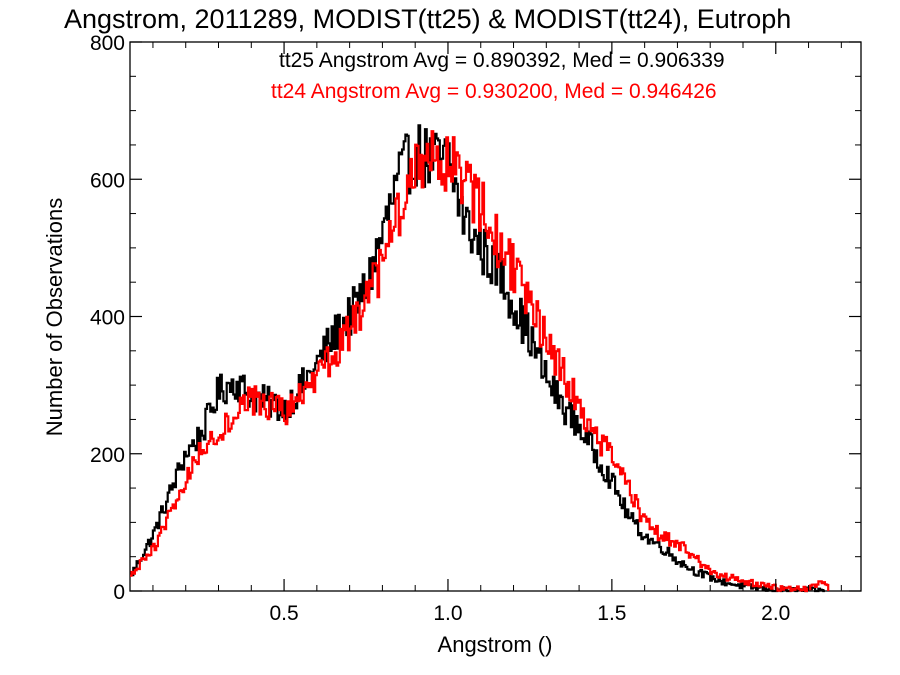 This screenshot has width=900, height=675. What do you see at coordinates (54, 317) in the screenshot?
I see `y-axis-label: Number of Observations` at bounding box center [54, 317].